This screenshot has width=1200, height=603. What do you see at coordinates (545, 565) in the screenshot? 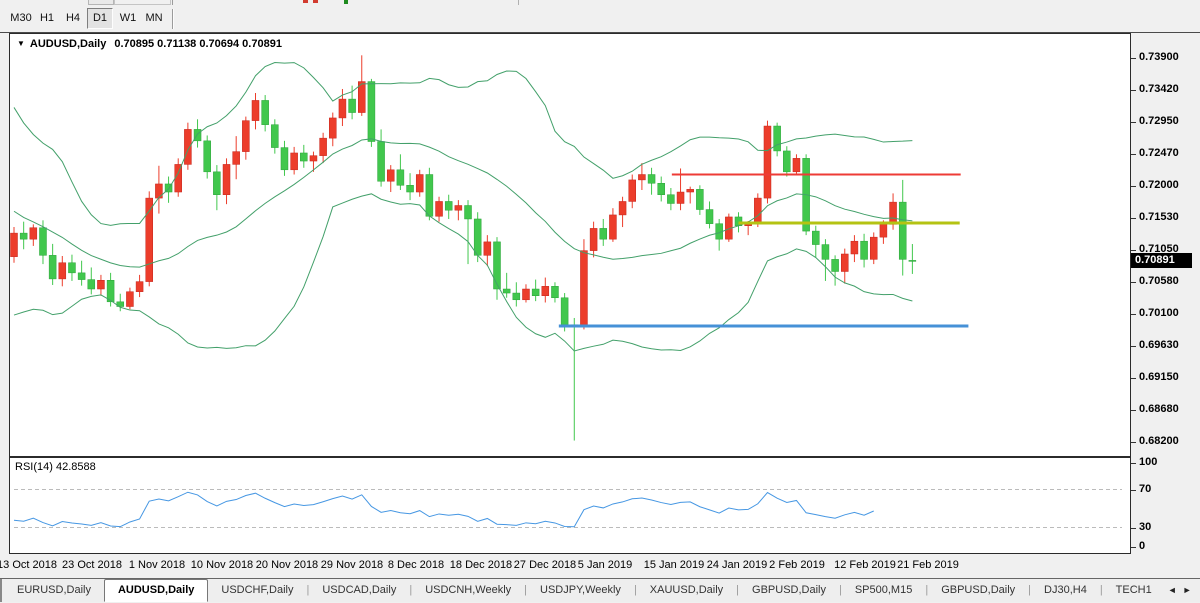
I see `date-tick-label: 27 Dec 2018` at bounding box center [545, 565].